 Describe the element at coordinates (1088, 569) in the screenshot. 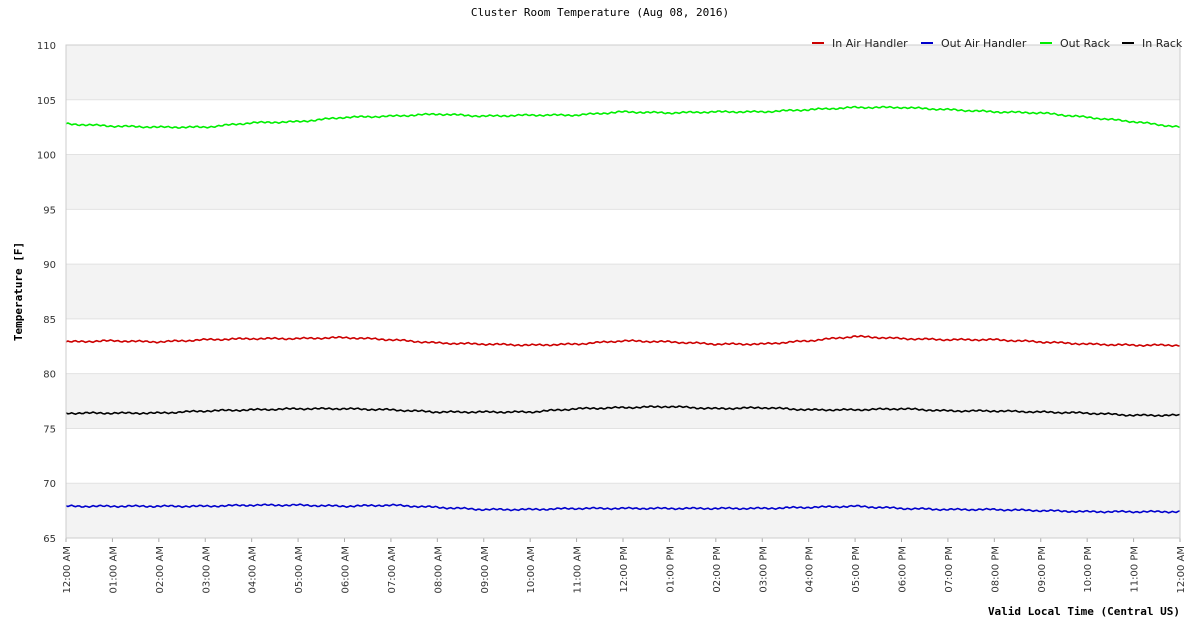

I see `x-tick-label: 10:00 PM` at that location.